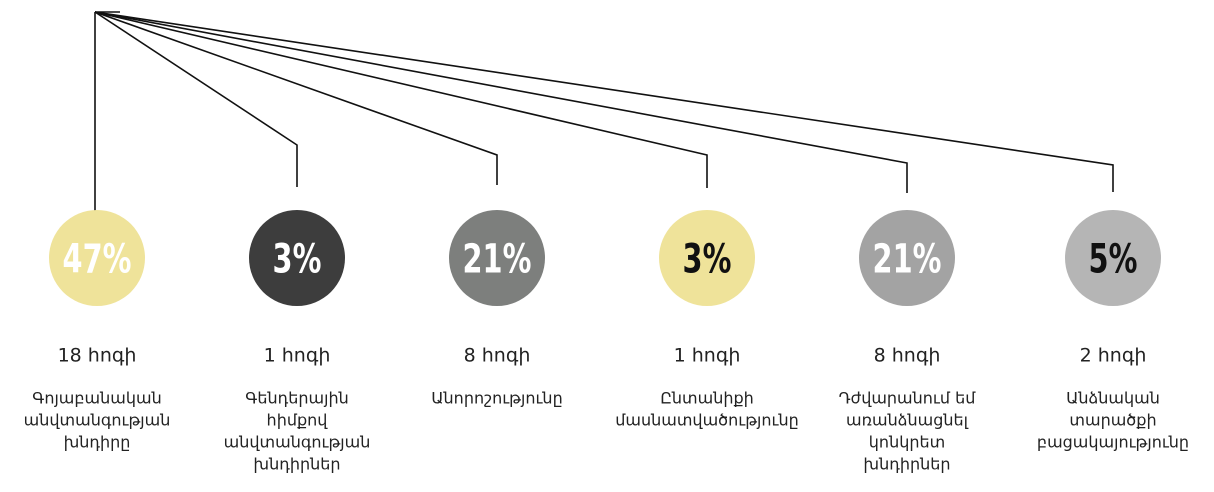  What do you see at coordinates (97, 356) in the screenshot?
I see `count: 18 հոգի` at bounding box center [97, 356].